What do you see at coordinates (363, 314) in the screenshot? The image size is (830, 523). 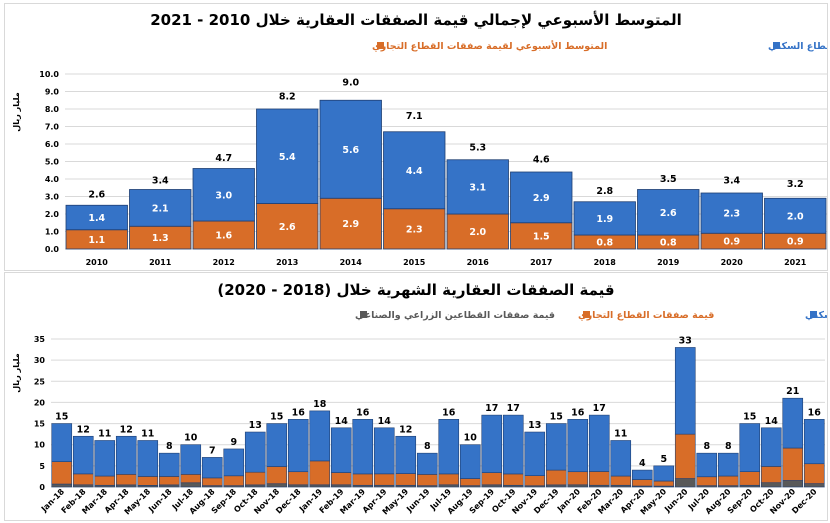 I see `legend-swatch-monthly-agri` at bounding box center [363, 314].